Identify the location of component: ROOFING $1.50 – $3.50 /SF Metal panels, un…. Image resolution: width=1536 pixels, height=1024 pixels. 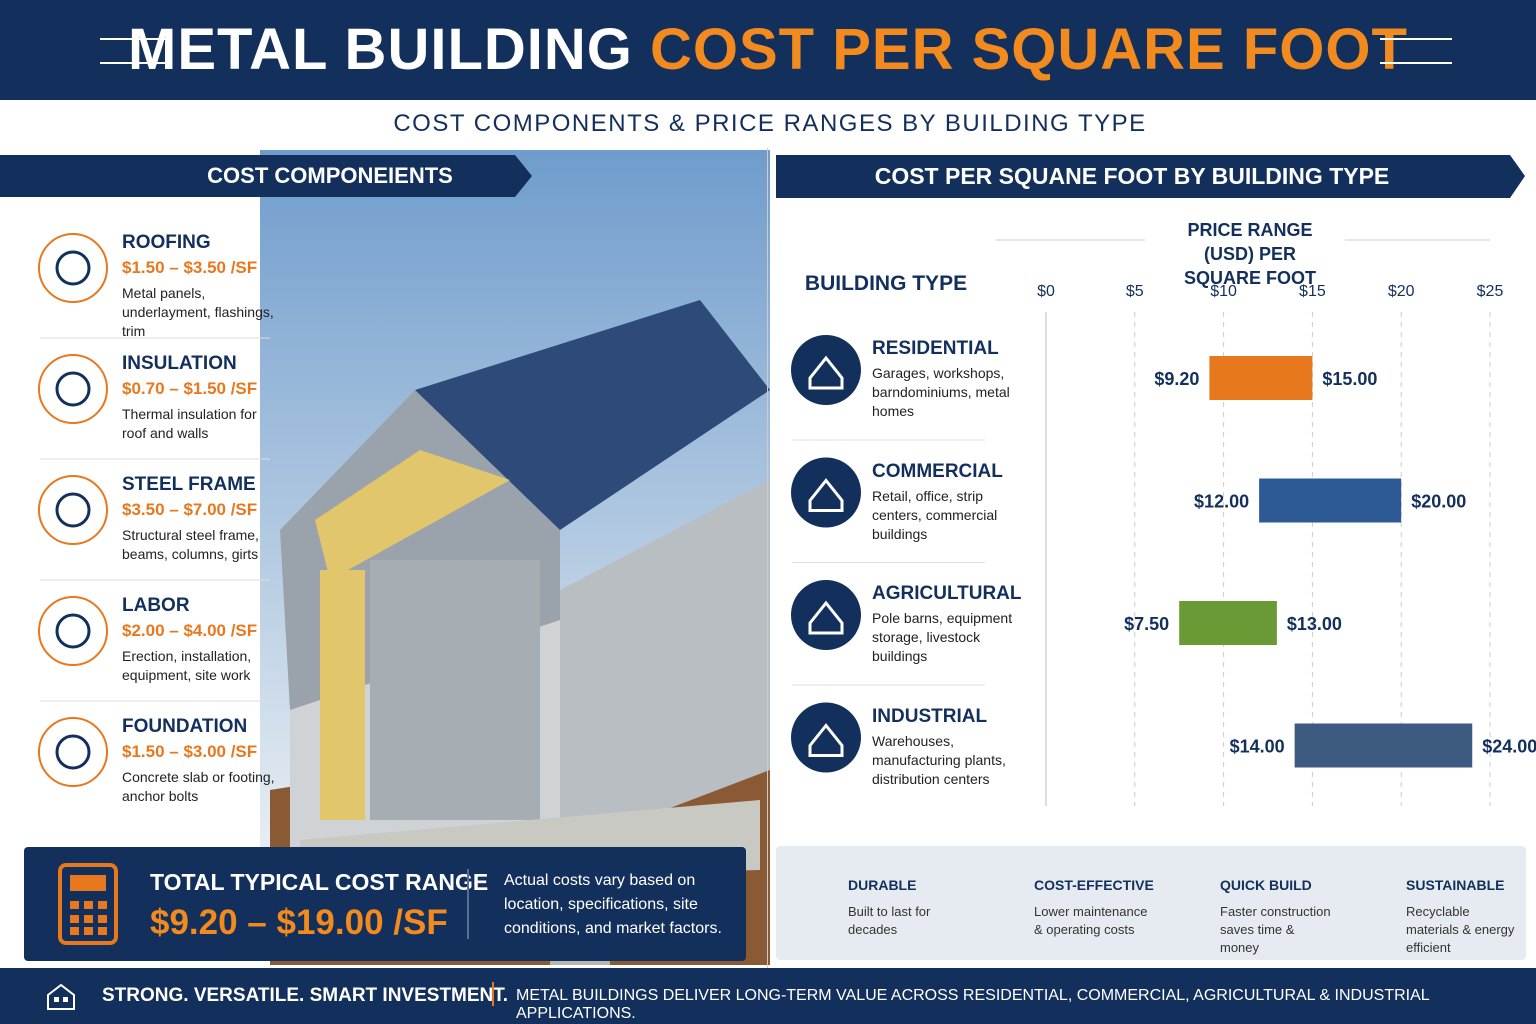
(202, 286).